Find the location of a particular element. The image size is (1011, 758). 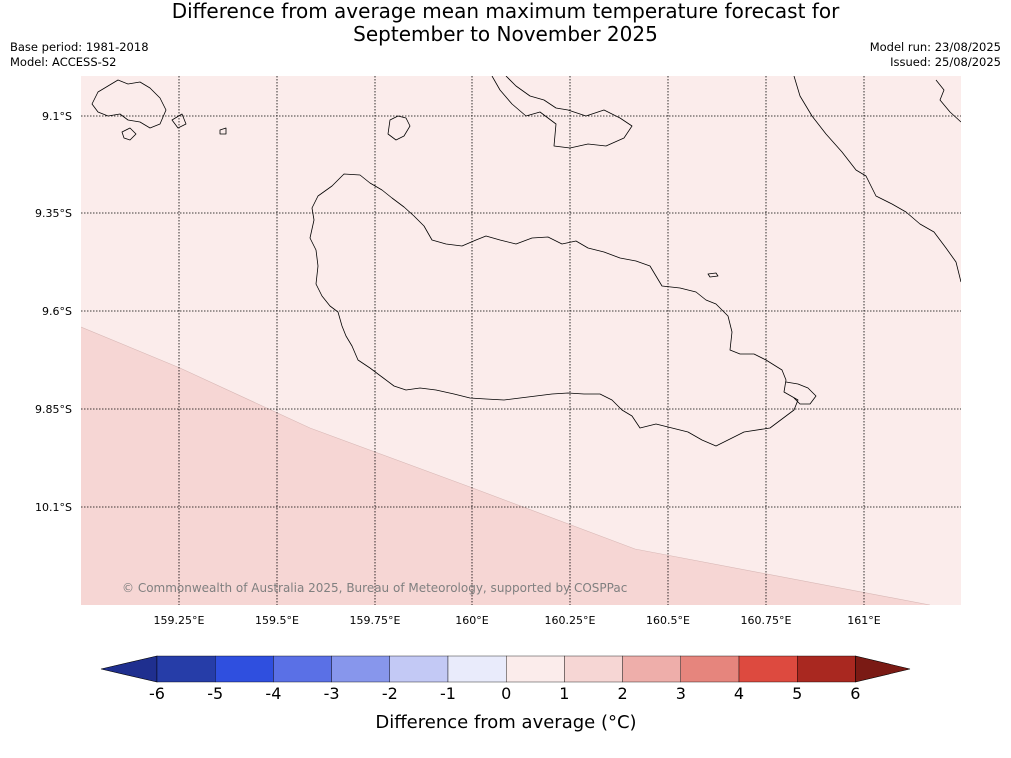

lat-label: 9.6°S is located at coordinates (57, 311).